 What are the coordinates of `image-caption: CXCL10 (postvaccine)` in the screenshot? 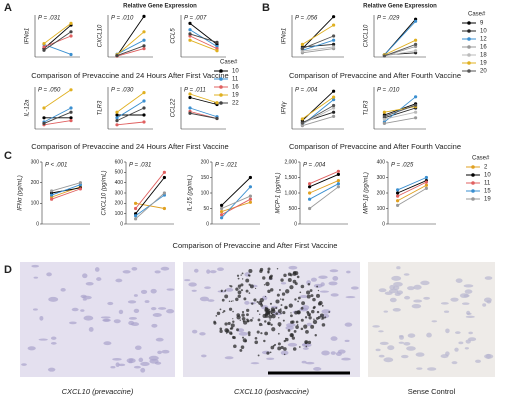 It's located at (272, 391).